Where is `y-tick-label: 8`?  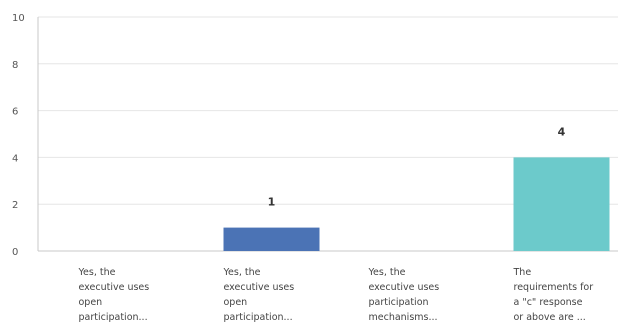 y-tick-label: 8 is located at coordinates (15, 65).